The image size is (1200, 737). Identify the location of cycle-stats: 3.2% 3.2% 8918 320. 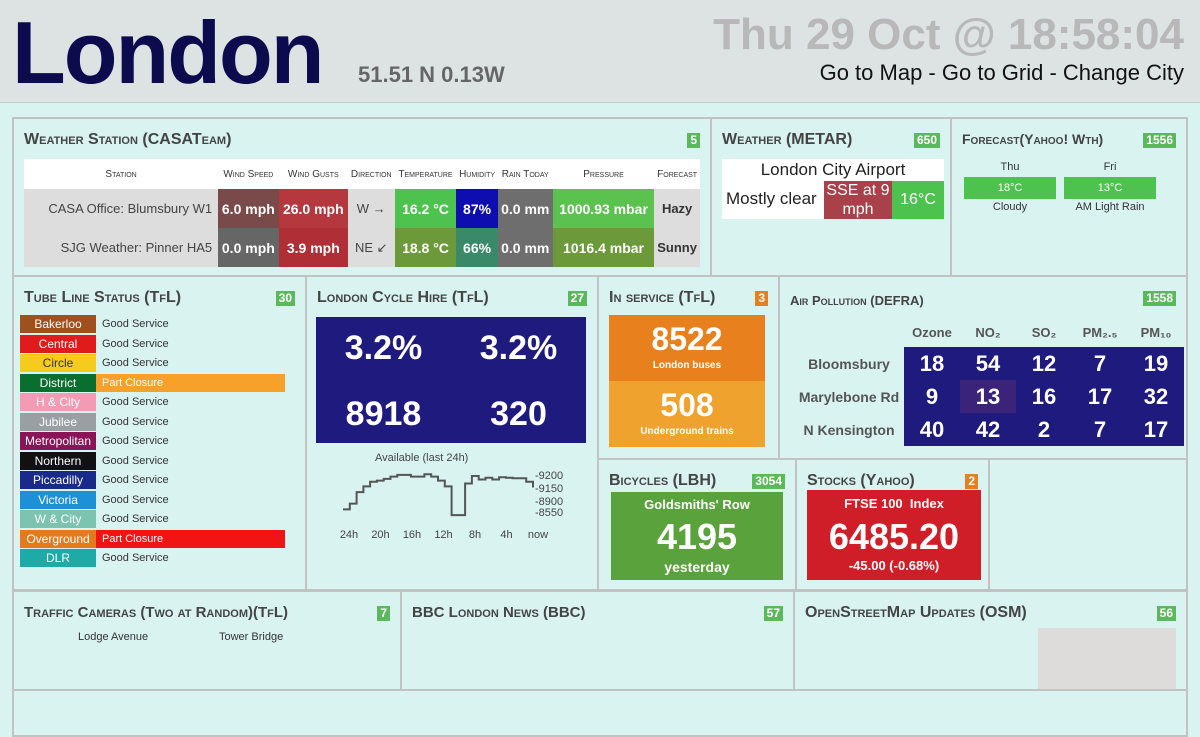
(451, 380).